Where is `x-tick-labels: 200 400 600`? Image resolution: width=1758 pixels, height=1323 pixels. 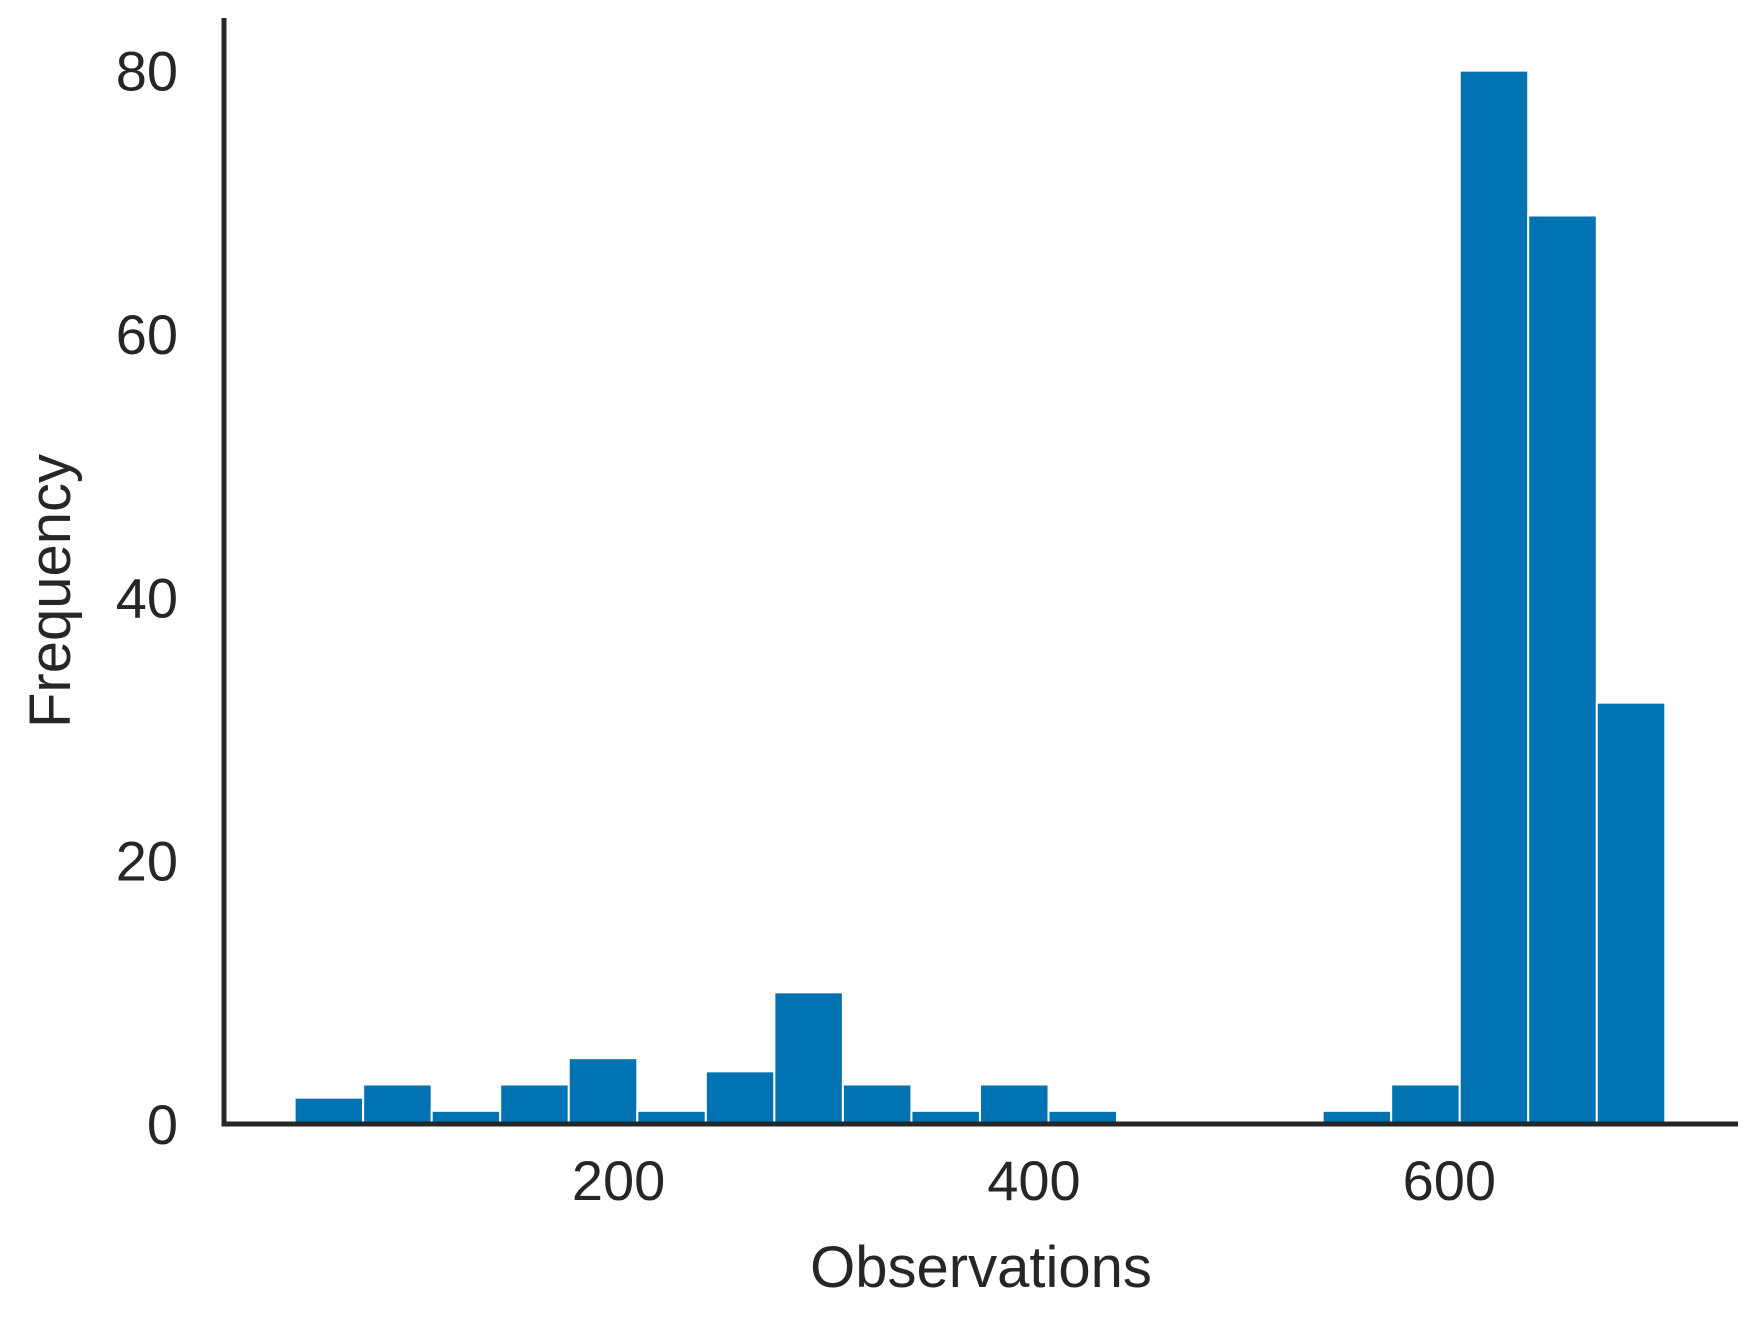
x-tick-labels: 200 400 600 is located at coordinates (1034, 1180).